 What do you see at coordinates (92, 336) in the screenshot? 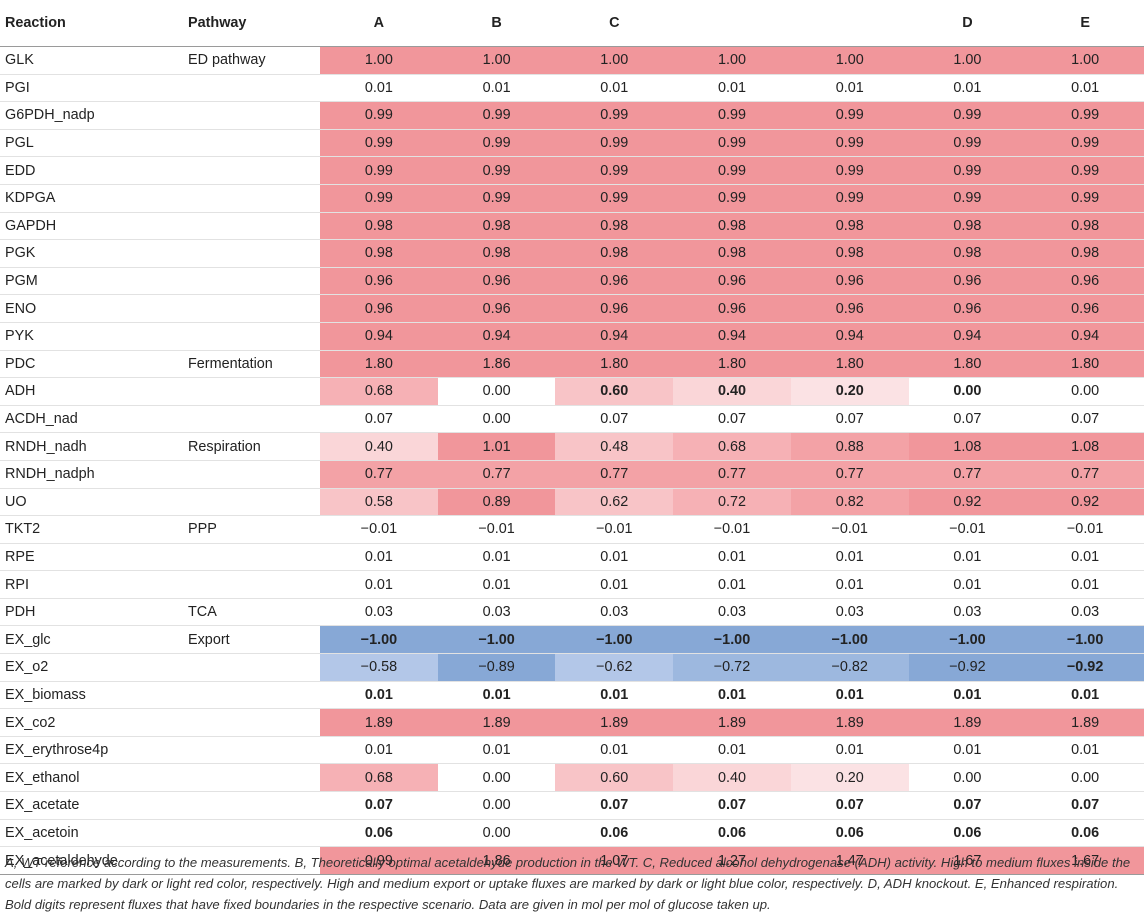
I see `reaction-cell: PYK` at bounding box center [92, 336].